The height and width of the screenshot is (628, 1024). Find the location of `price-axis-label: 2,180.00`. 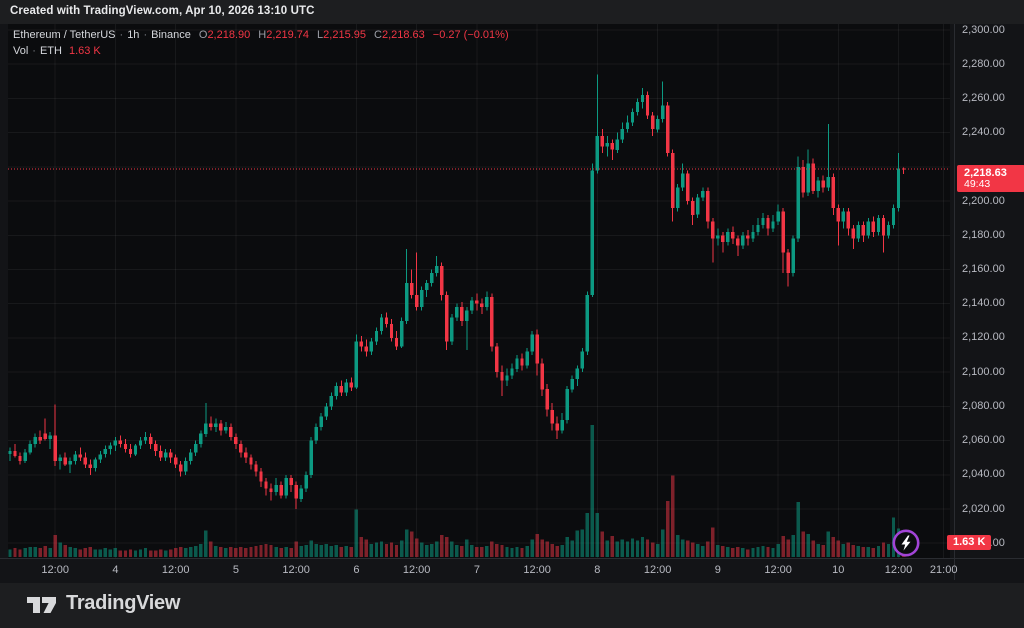

price-axis-label: 2,180.00 is located at coordinates (983, 234).